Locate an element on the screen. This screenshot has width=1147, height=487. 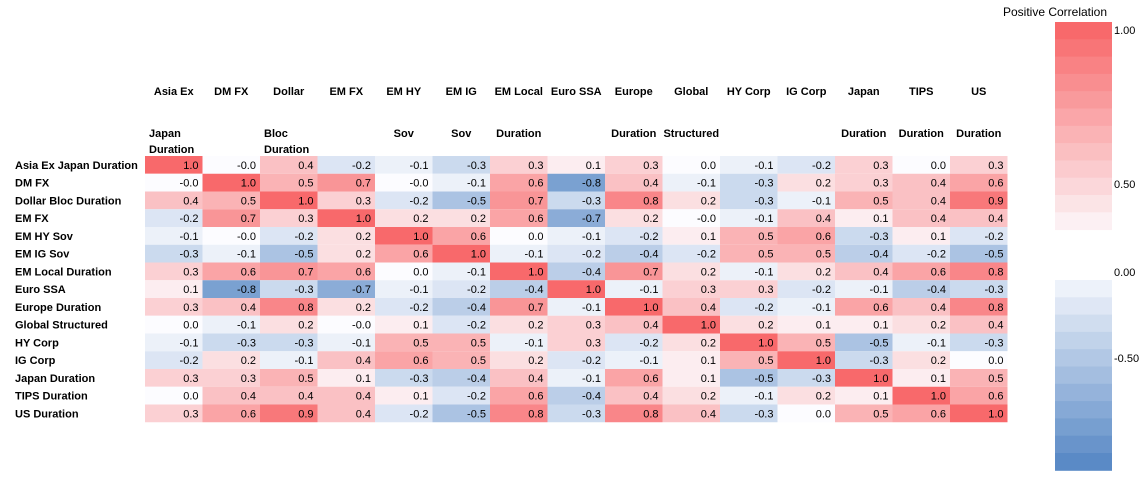
row-label: IG Corp is located at coordinates (35, 361).